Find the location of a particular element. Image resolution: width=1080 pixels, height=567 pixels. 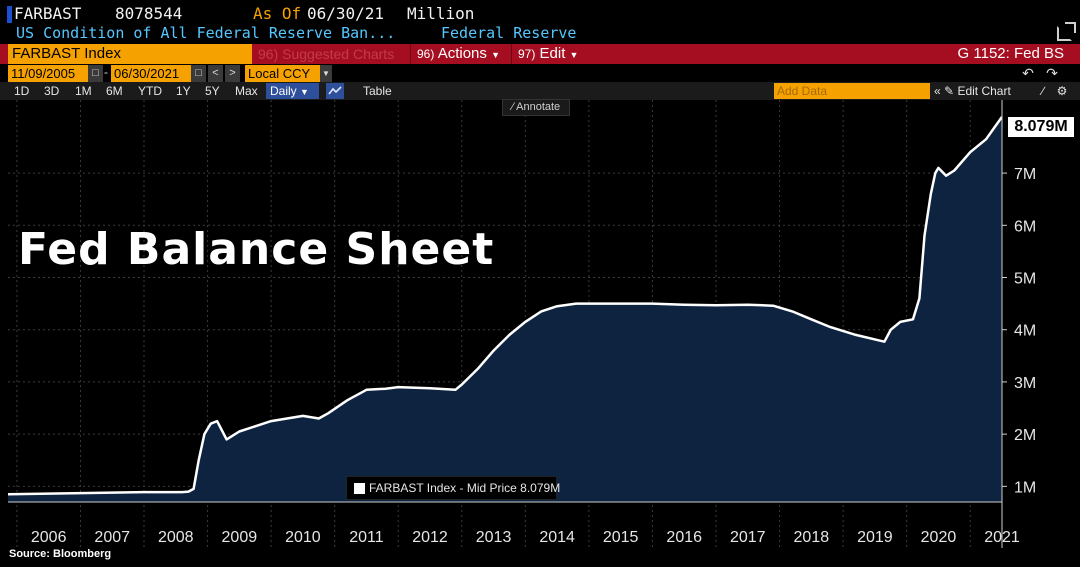

x-tick-label: 2010 is located at coordinates (303, 537).